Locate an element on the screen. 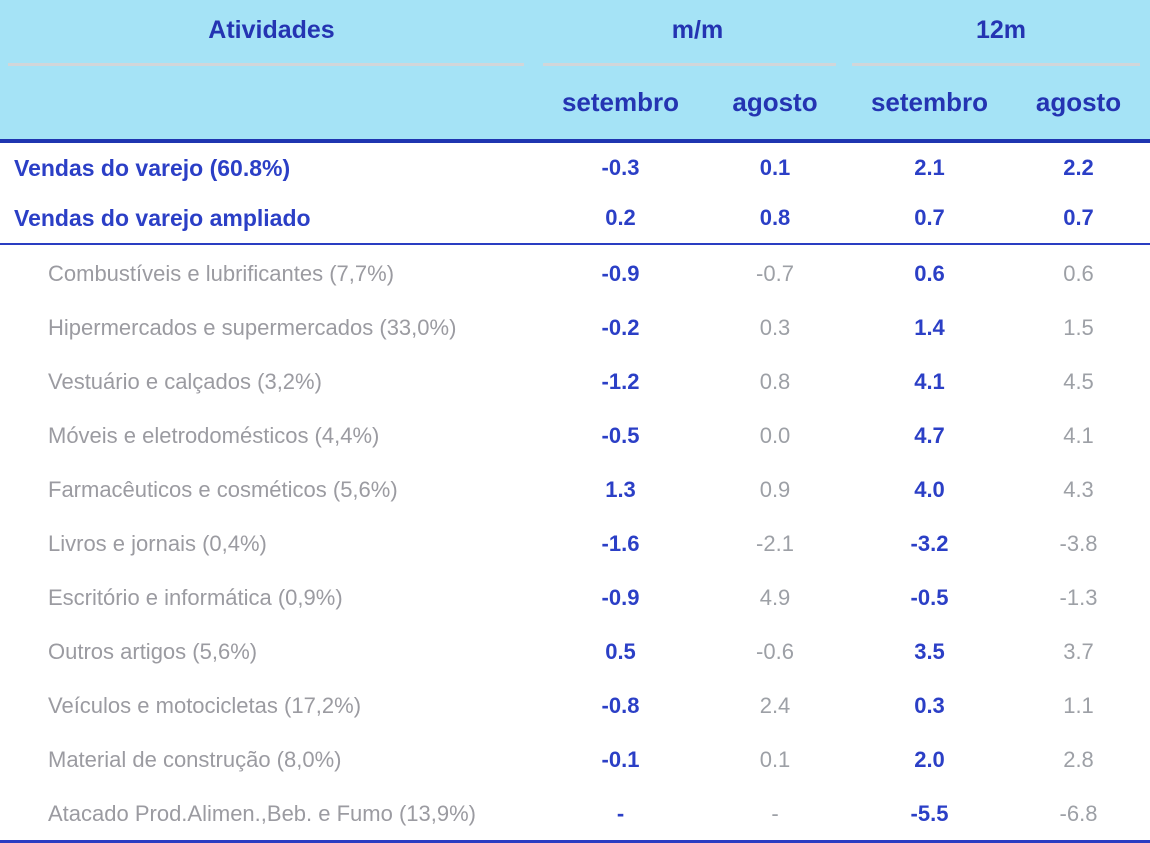 Image resolution: width=1150 pixels, height=843 pixels. header-cell-12m: 12m is located at coordinates (1001, 33).